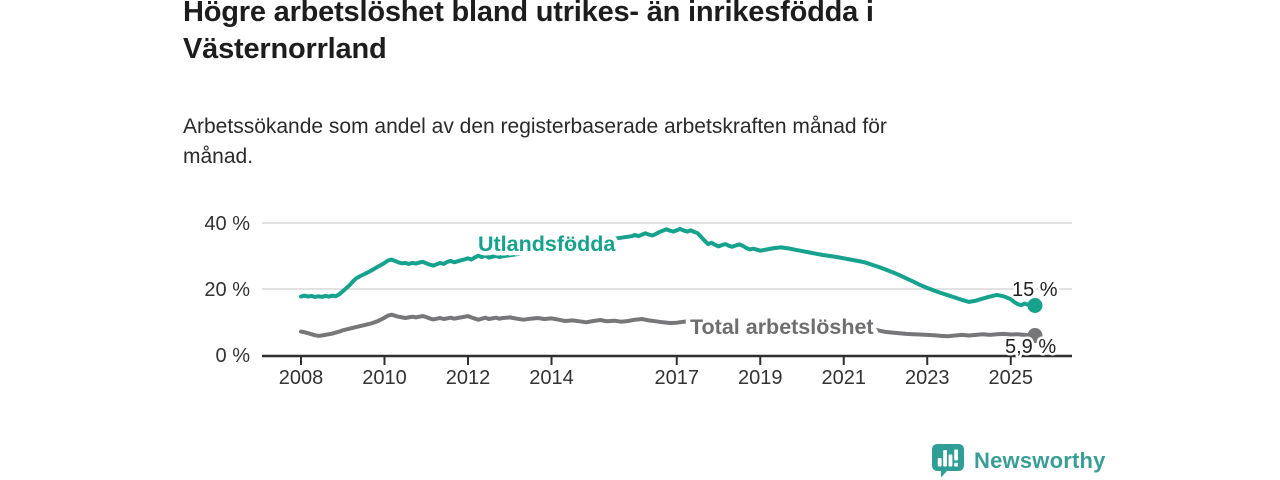  Describe the element at coordinates (468, 378) in the screenshot. I see `x-tick-label: 2012` at that location.